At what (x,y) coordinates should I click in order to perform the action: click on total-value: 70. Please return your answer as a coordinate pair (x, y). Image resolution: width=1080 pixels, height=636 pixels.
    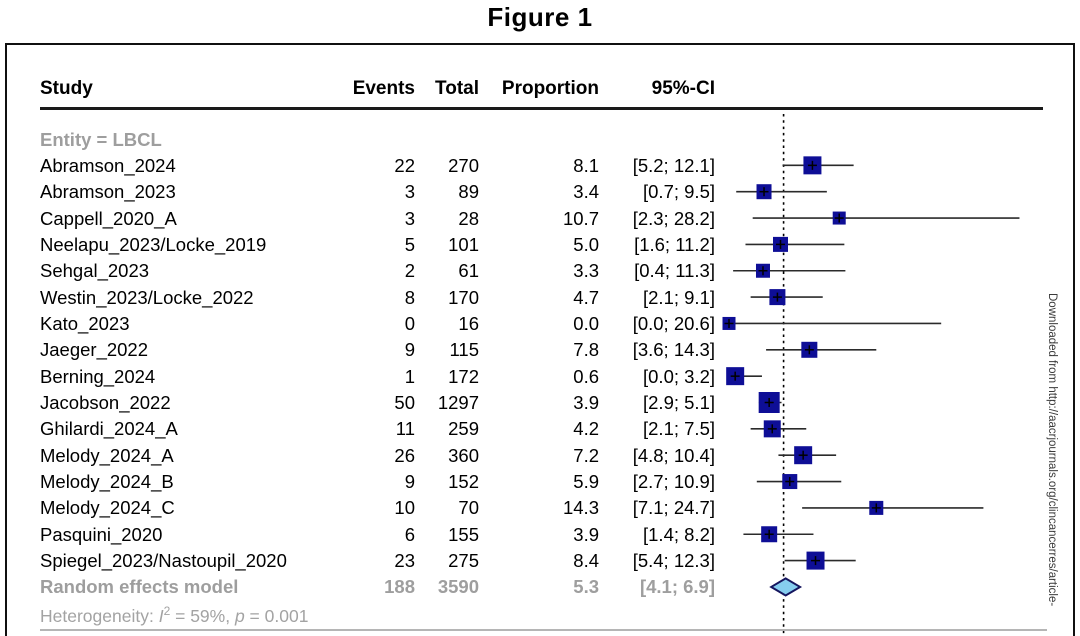
    Looking at the image, I should click on (468, 508).